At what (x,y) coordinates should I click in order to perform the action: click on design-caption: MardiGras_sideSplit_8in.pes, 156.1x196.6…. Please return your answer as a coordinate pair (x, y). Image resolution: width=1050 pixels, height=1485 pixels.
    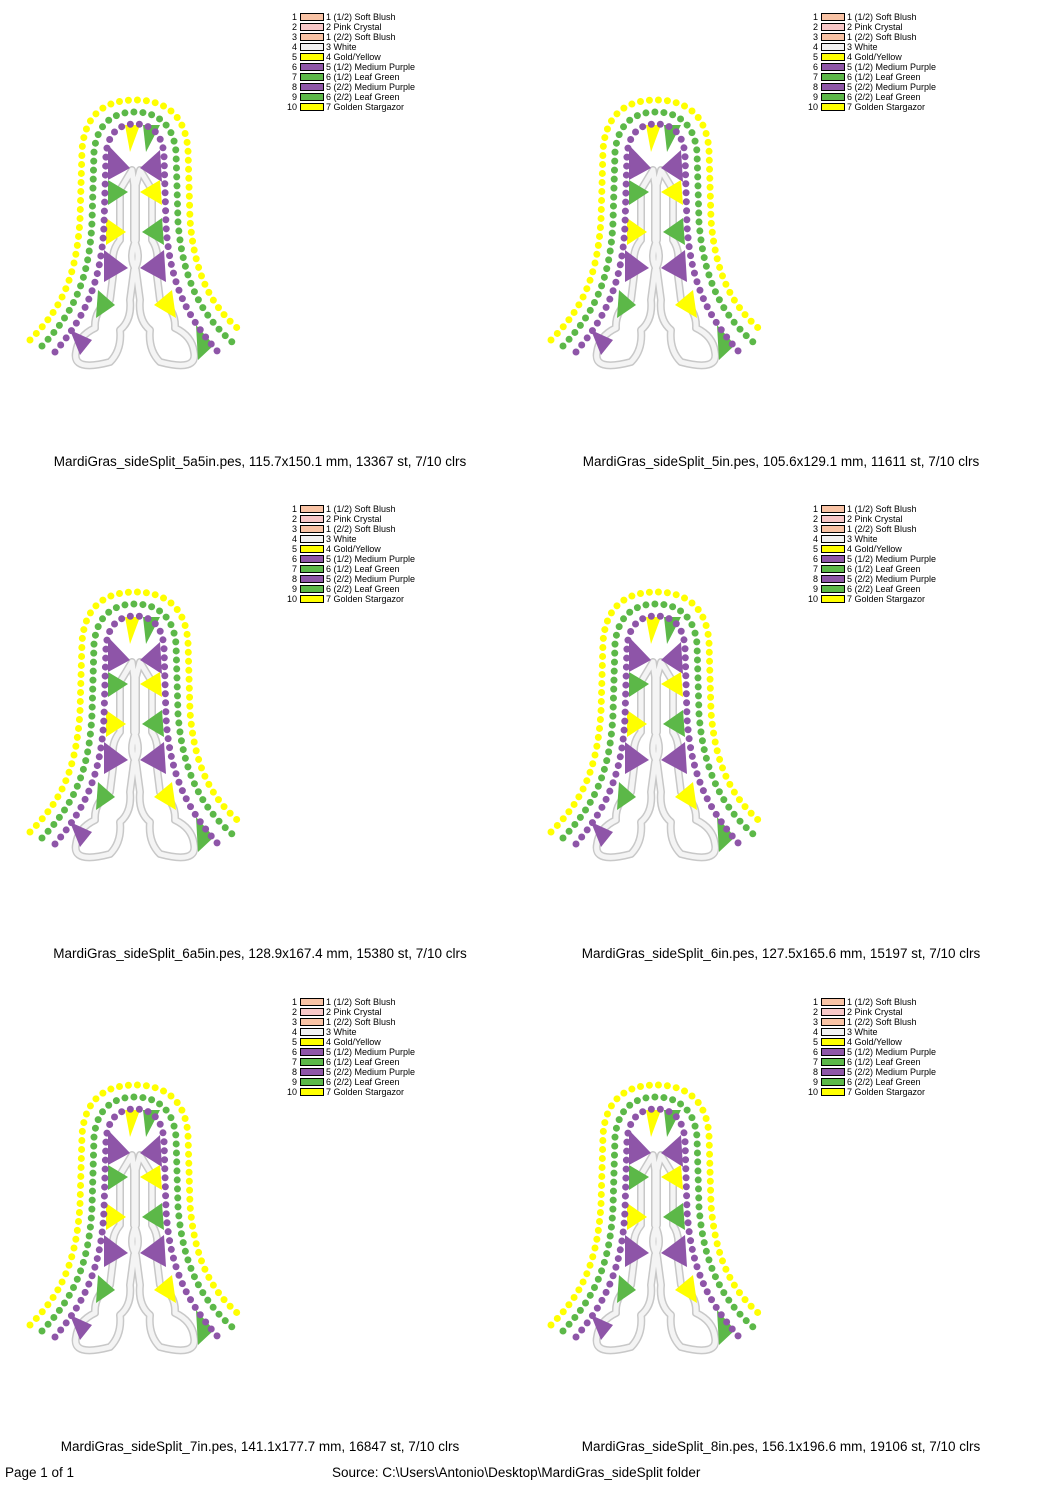
    Looking at the image, I should click on (781, 1446).